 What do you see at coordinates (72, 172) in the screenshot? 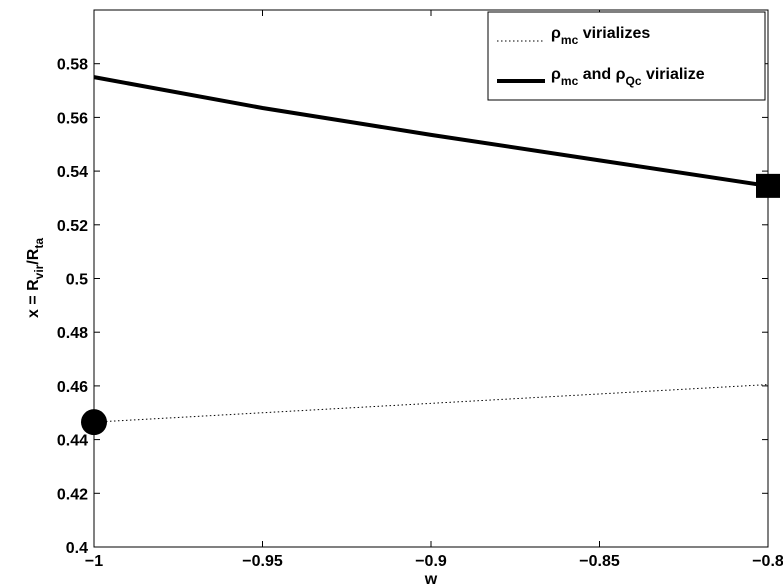
I see `y-tick-label: 0.54` at bounding box center [72, 172].